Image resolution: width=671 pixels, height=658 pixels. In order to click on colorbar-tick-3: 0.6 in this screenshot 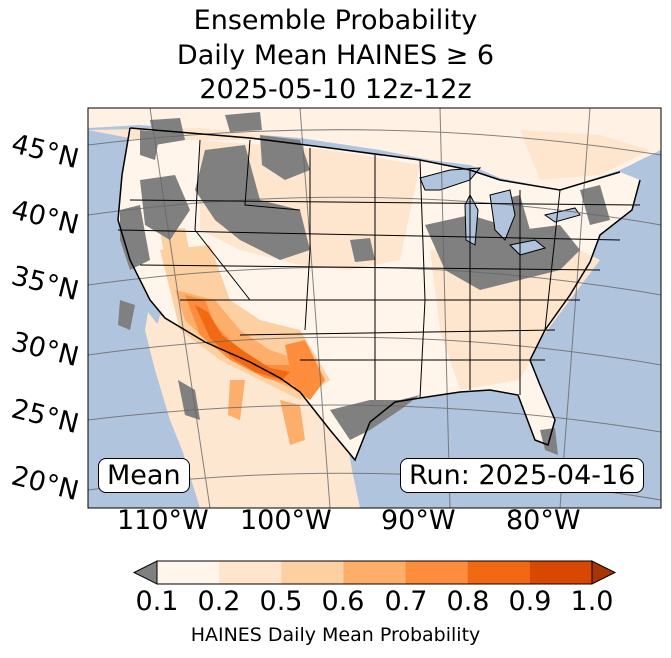, I will do `click(343, 601)`.